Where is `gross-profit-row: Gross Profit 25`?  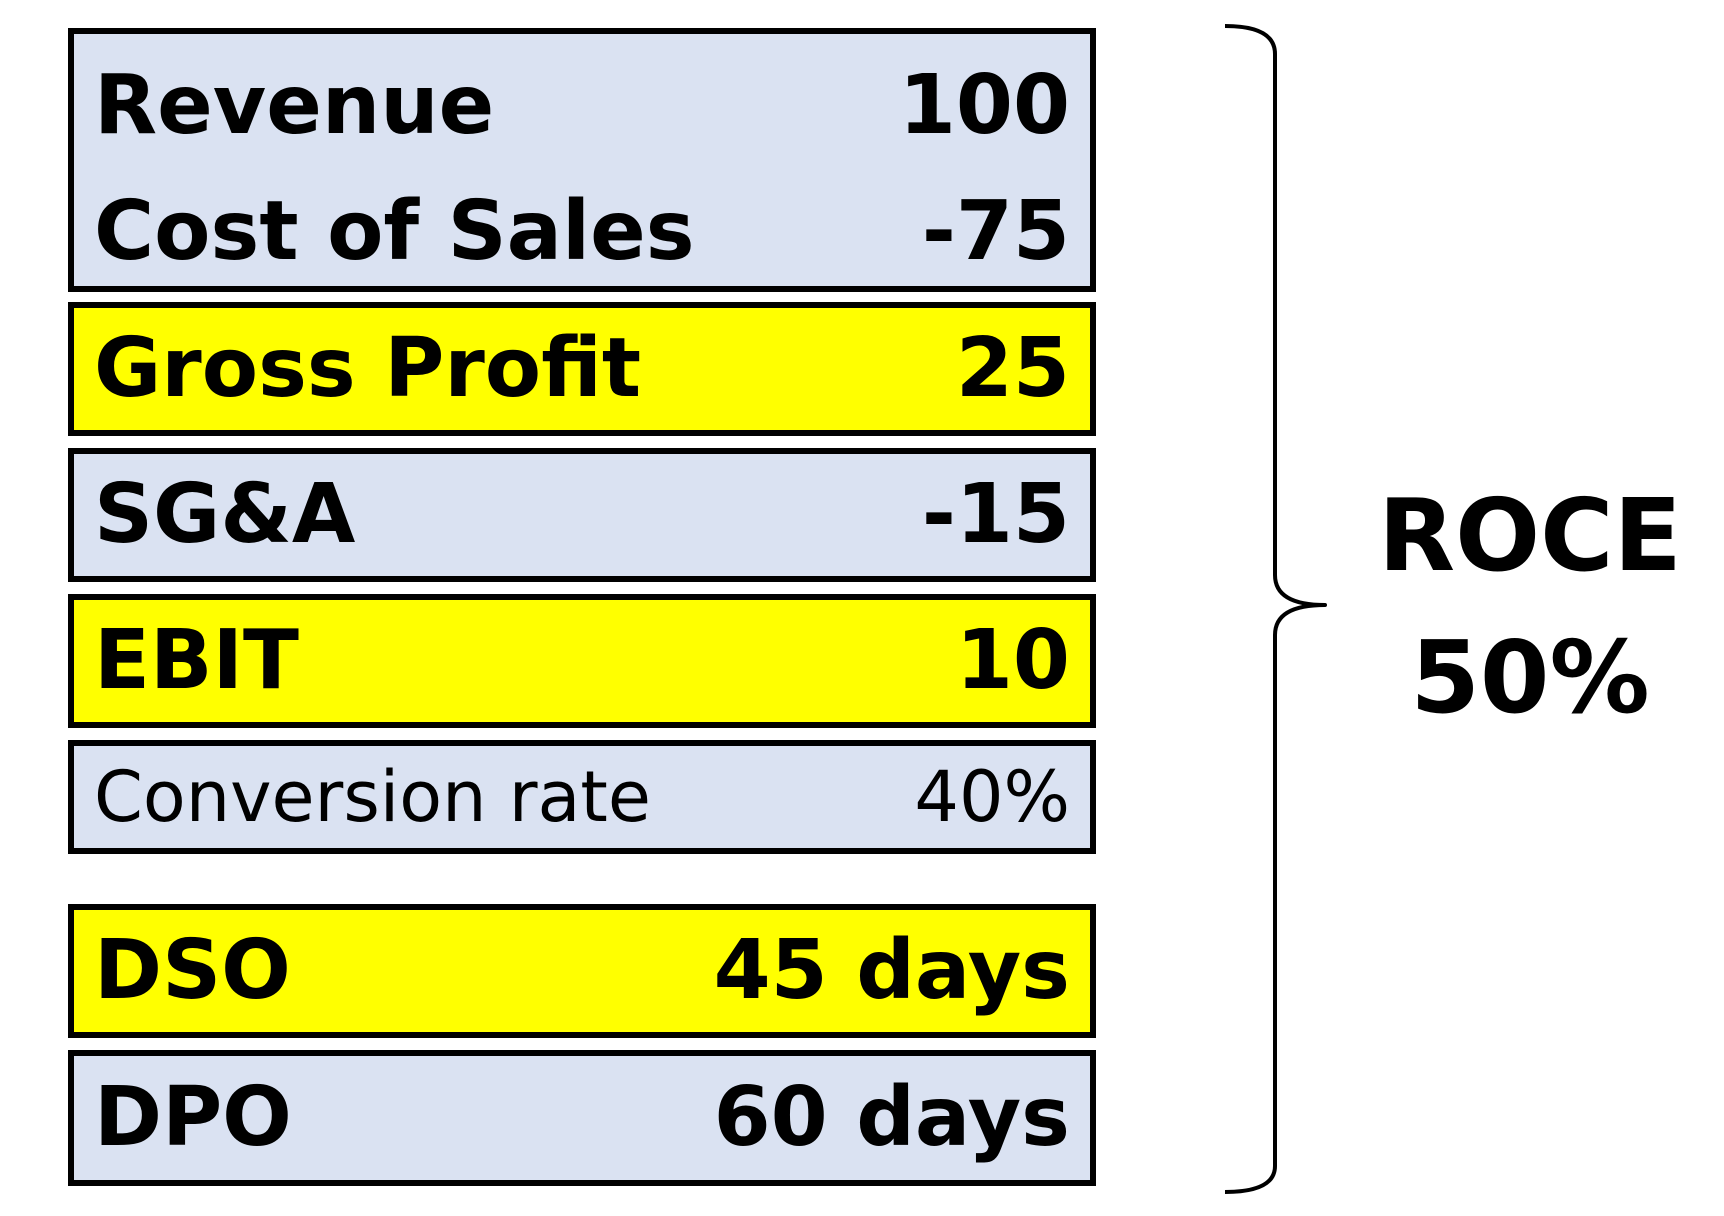
gross-profit-row: Gross Profit 25 is located at coordinates (582, 369).